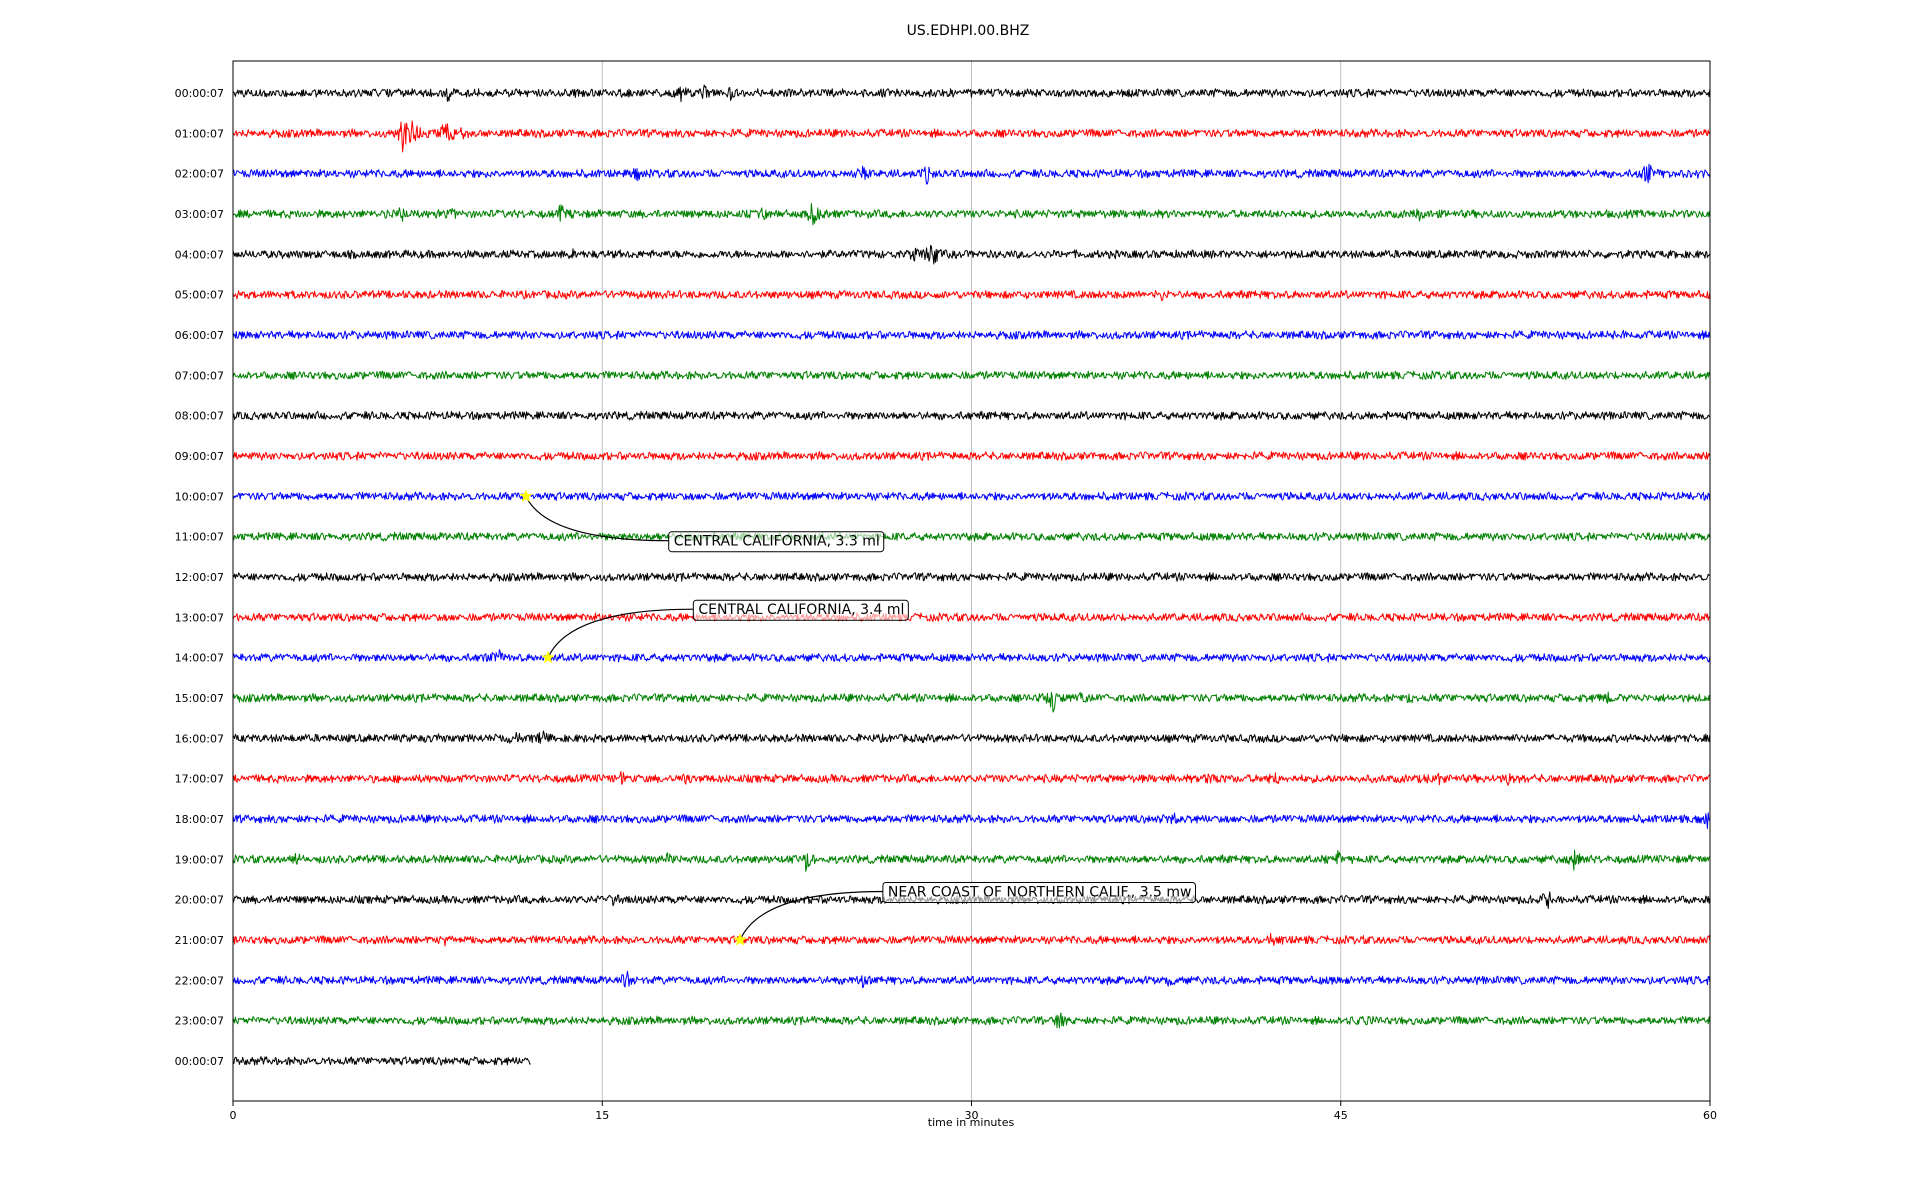  I want to click on x-axis-label: time in minutes, so click(971, 1122).